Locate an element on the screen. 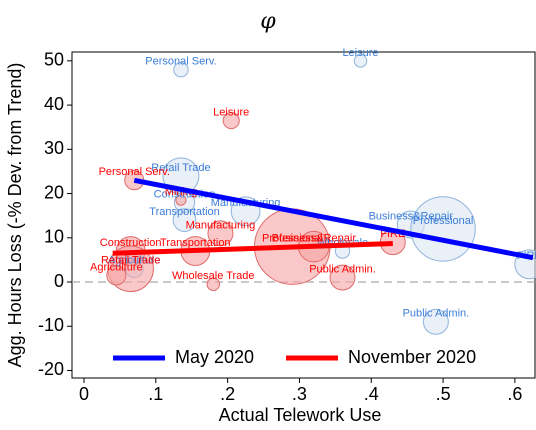 The height and width of the screenshot is (430, 536). y-tick-label: 40 is located at coordinates (54, 104).